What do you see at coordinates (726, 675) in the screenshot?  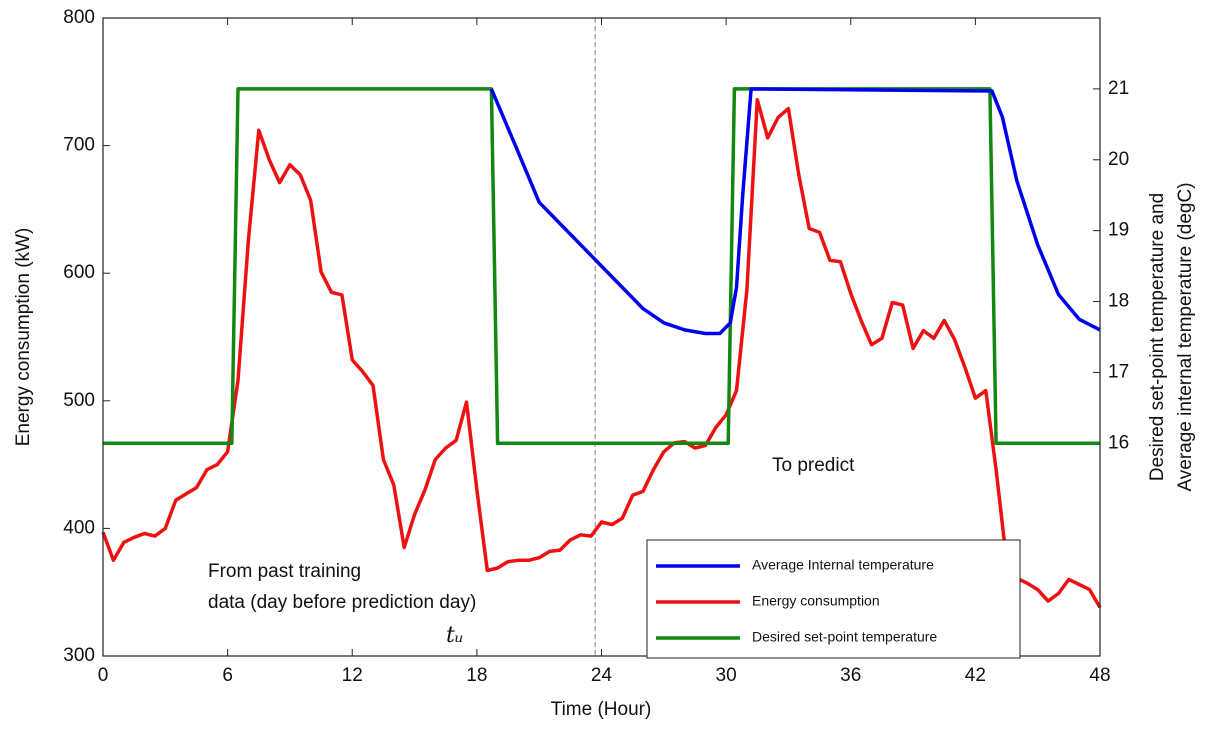 I see `x-tick-label: 30` at bounding box center [726, 675].